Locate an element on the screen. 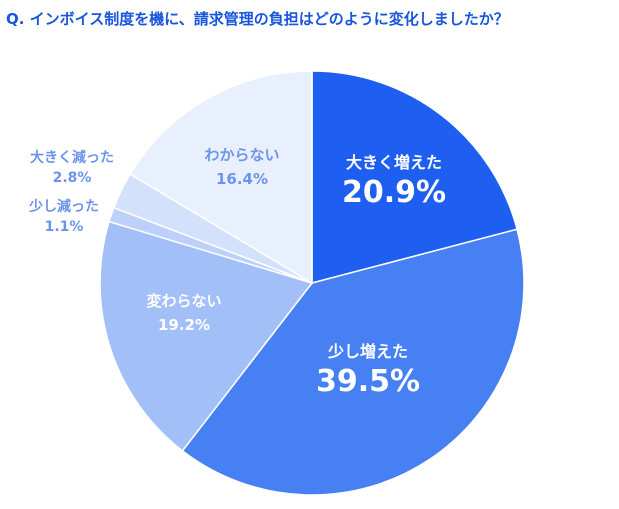  chart-title: Q. インボイス制度を機に、請求管理の負担はどのように変化しましたか？ is located at coordinates (257, 19).